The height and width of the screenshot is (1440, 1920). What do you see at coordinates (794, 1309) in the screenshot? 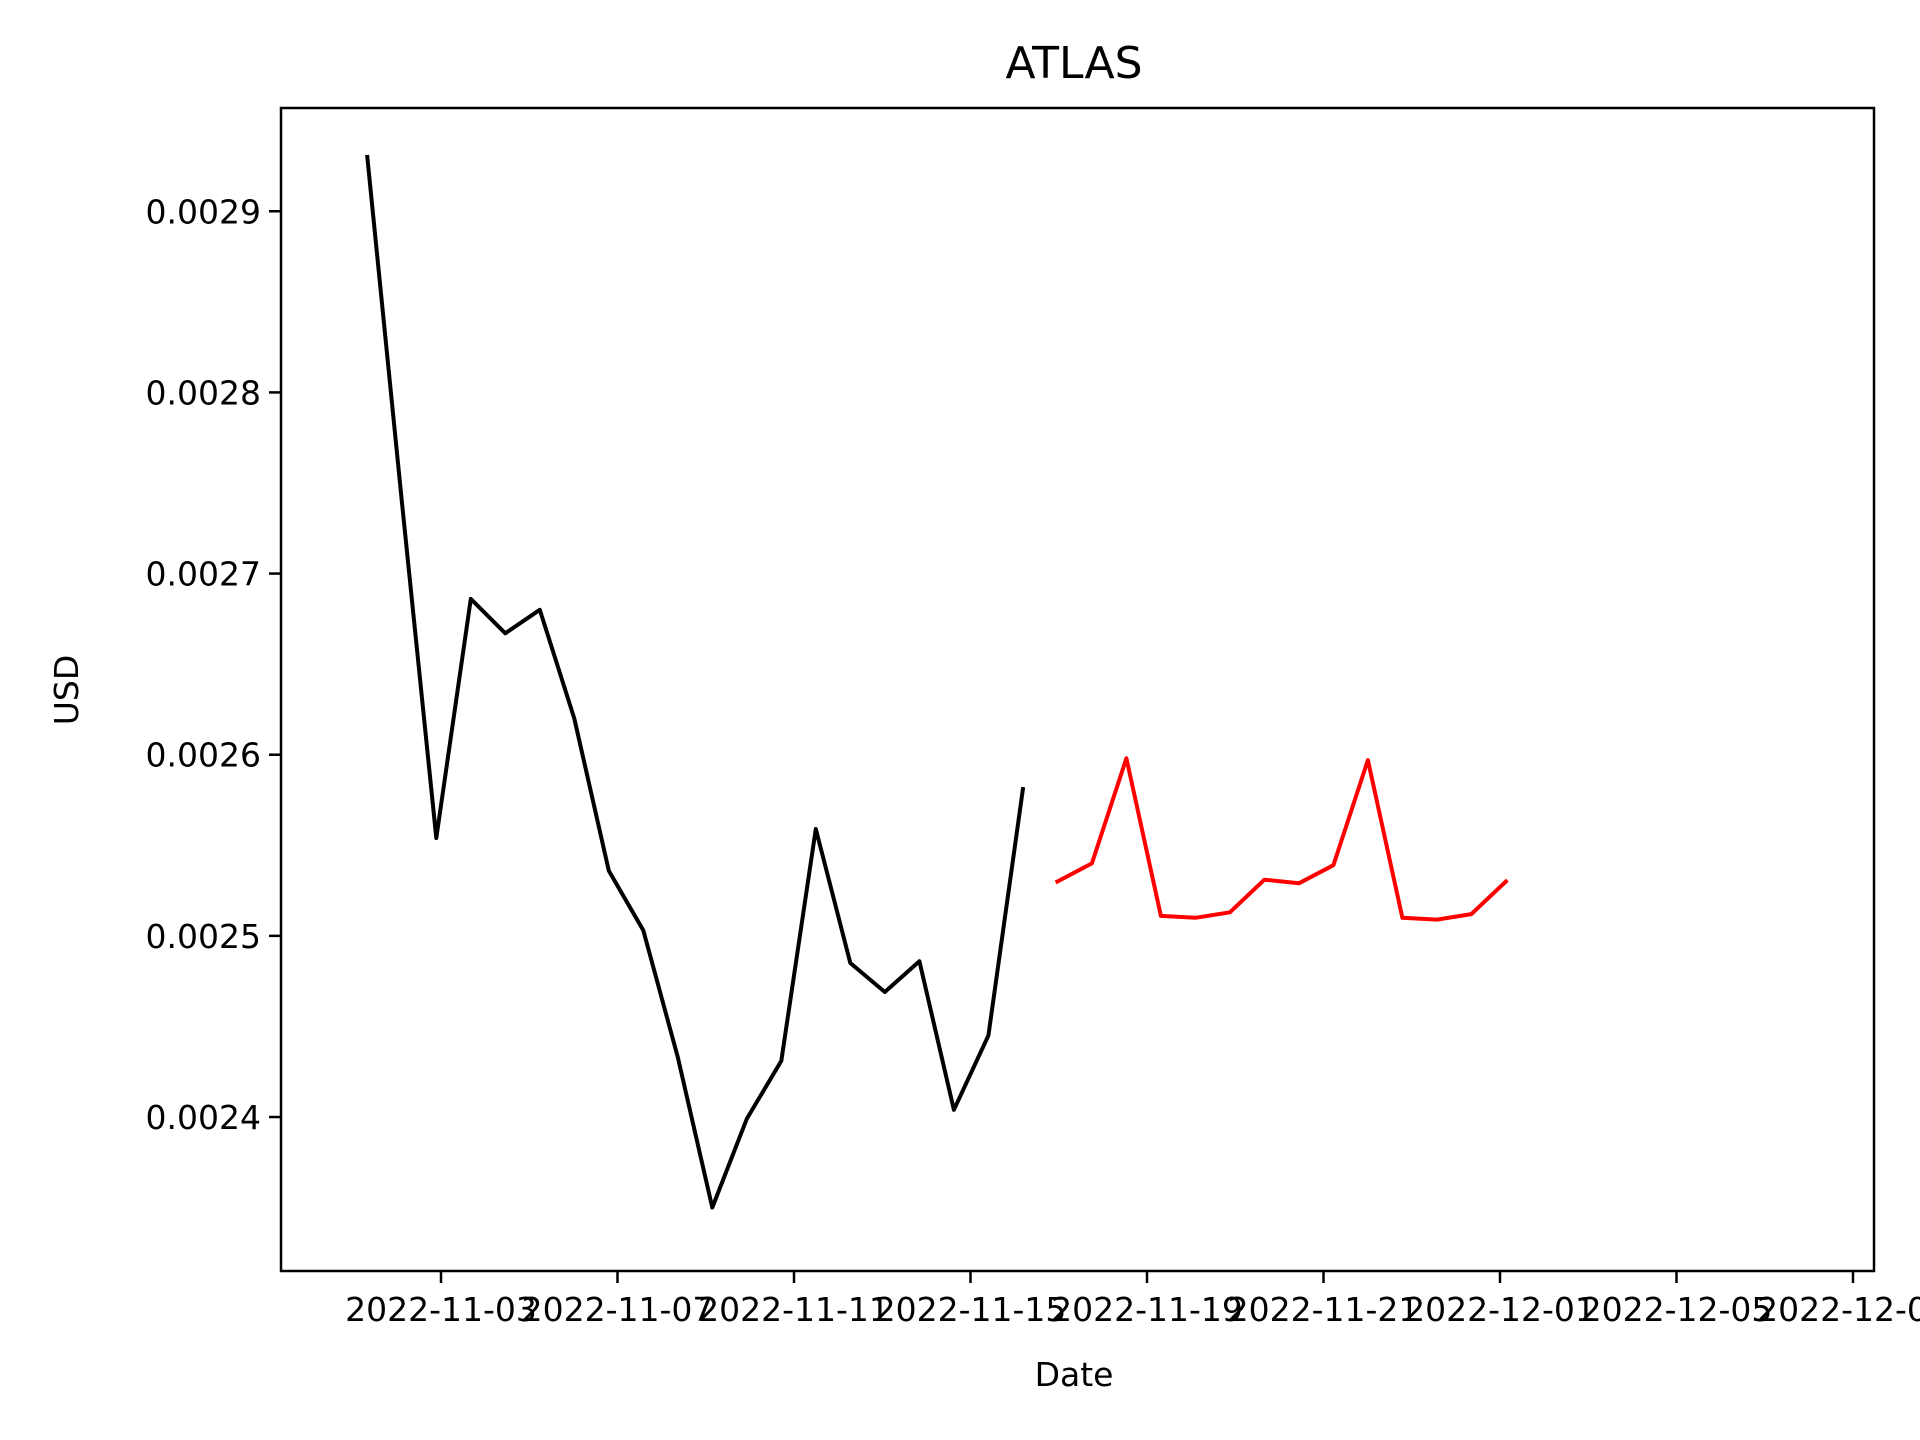
I see `x-tick-label: 2022-11-11` at bounding box center [794, 1309].